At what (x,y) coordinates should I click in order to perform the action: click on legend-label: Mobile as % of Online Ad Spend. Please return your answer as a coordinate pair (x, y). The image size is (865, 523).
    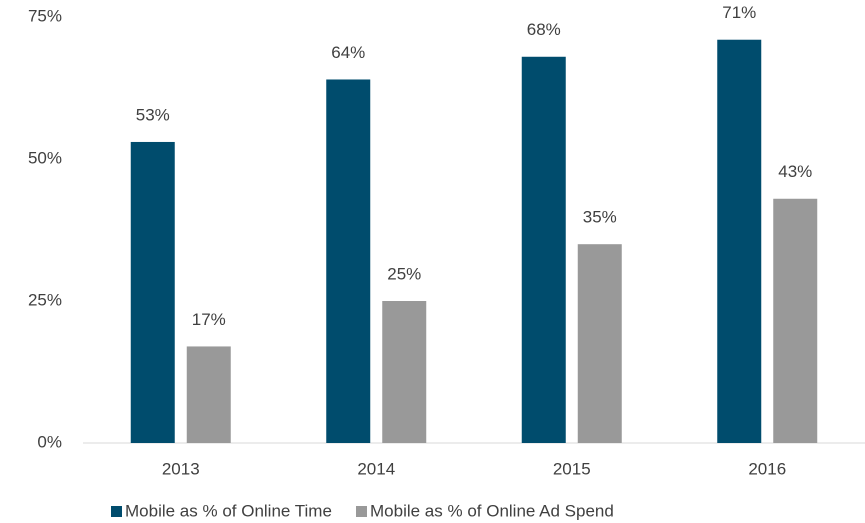
    Looking at the image, I should click on (492, 510).